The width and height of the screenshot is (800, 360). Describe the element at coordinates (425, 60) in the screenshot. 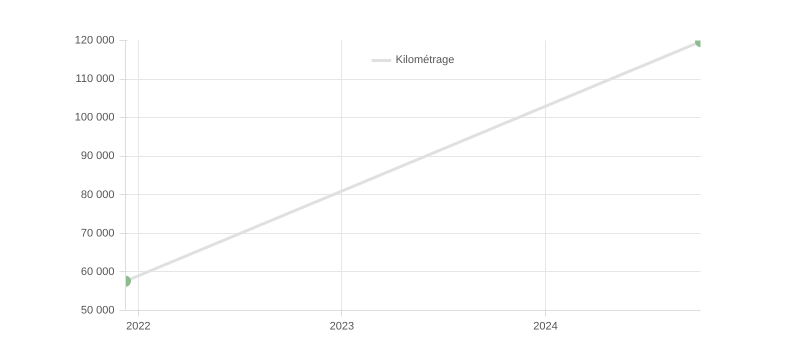

I see `legend-label: Kilométrage` at that location.